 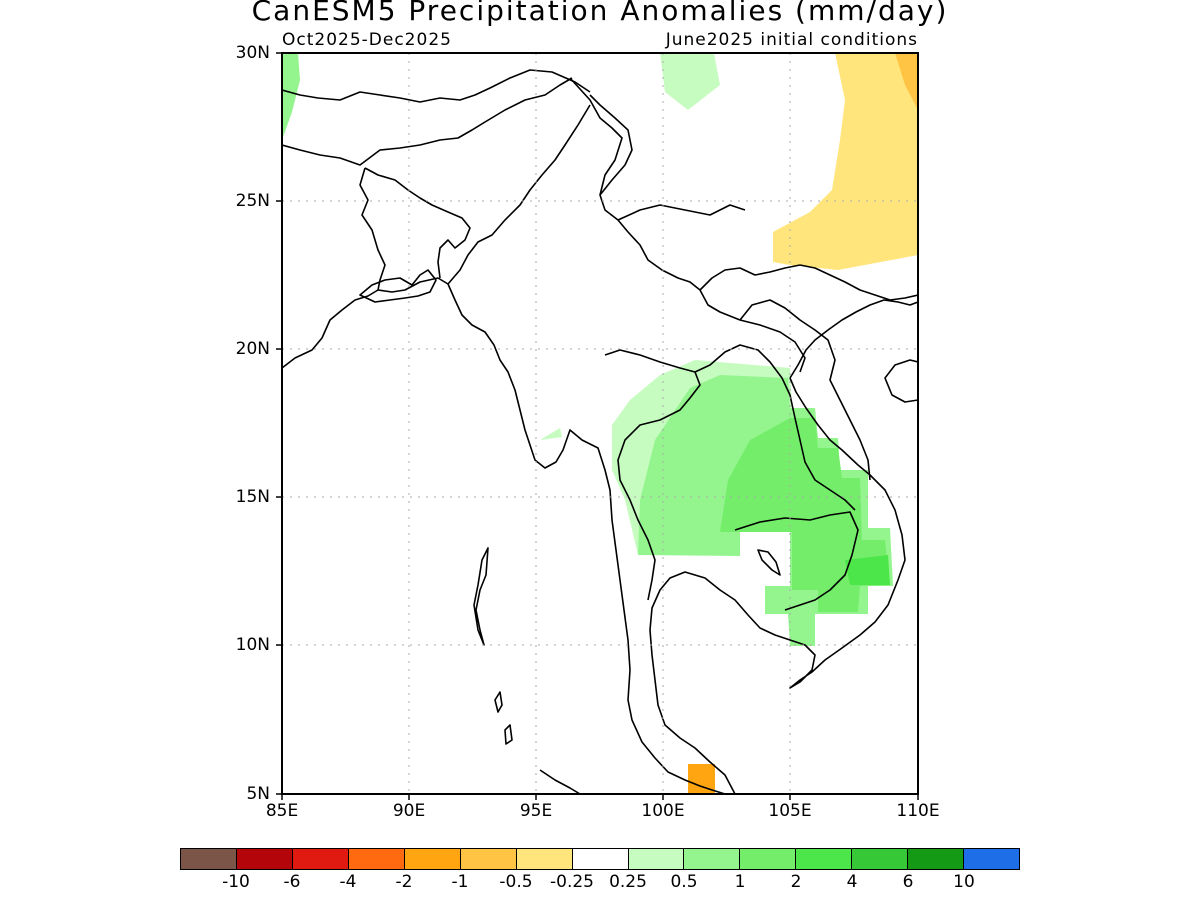 What do you see at coordinates (409, 811) in the screenshot?
I see `lon-tick-label: 90E` at bounding box center [409, 811].